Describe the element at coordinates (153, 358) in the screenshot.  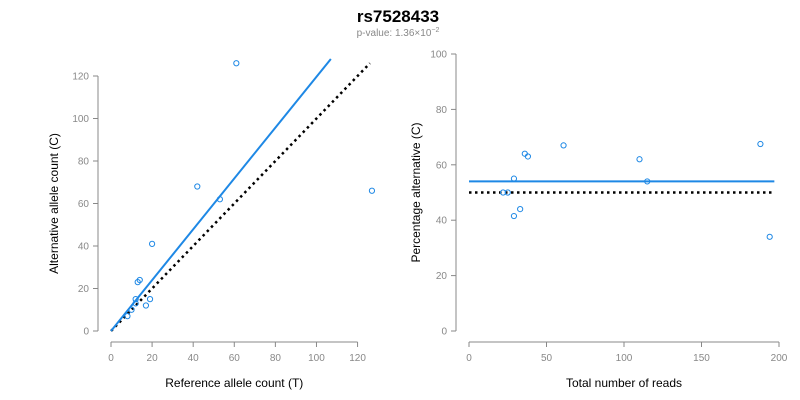
I see `x-tick-label: 20` at that location.